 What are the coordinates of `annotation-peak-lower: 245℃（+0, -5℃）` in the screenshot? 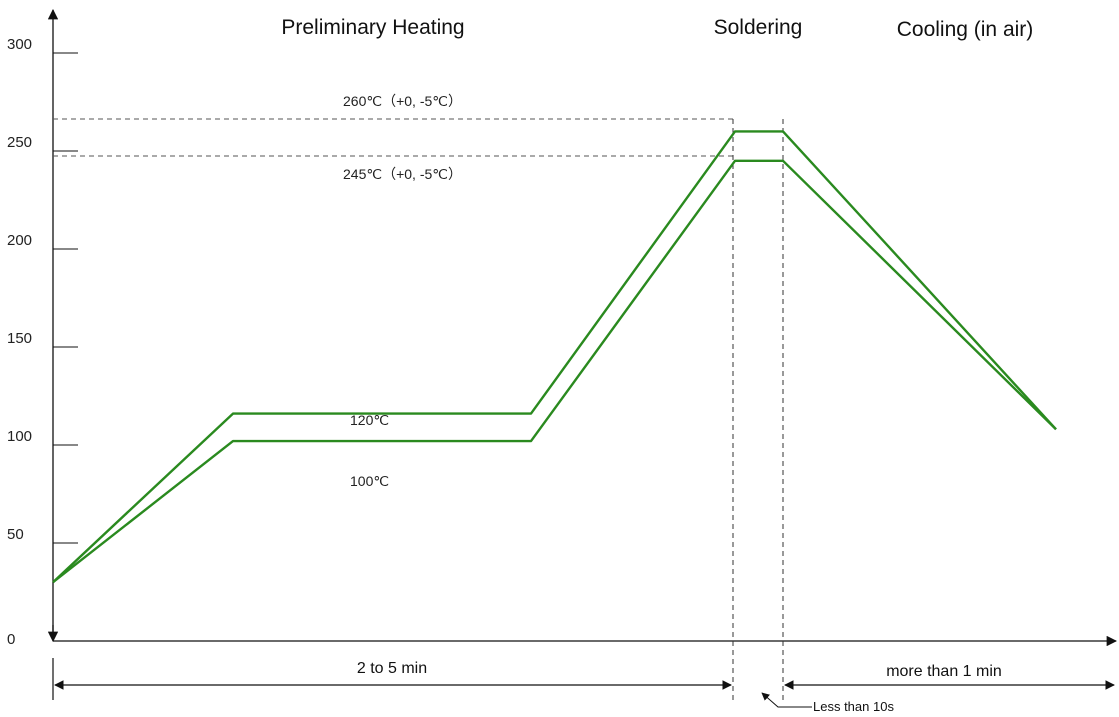 It's located at (402, 174).